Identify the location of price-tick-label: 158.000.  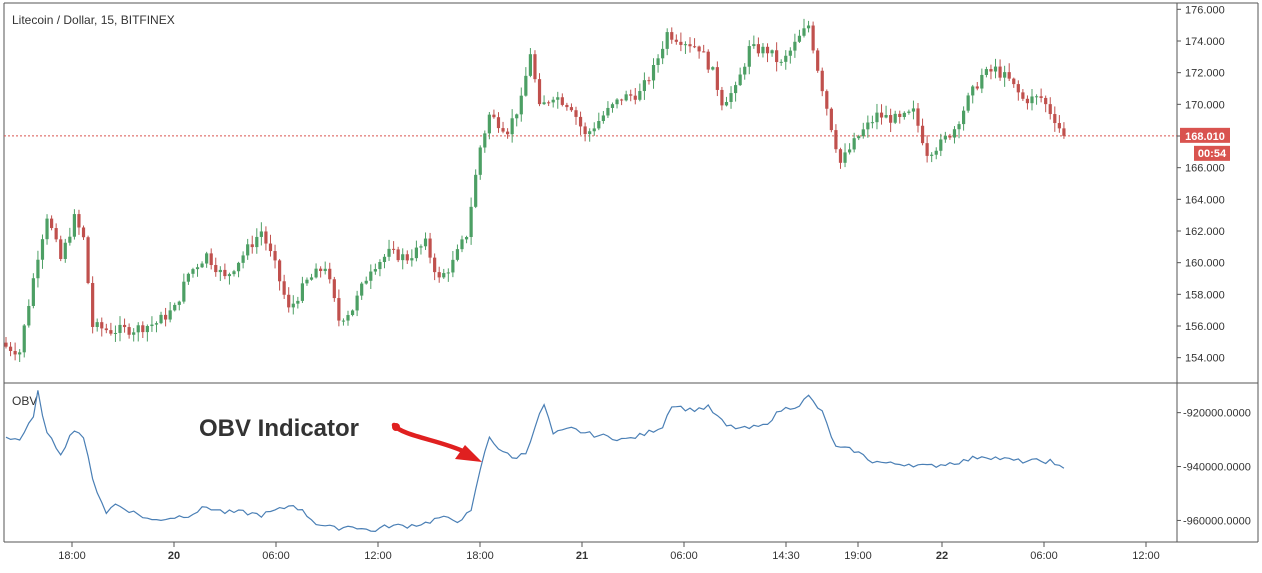
(1205, 295).